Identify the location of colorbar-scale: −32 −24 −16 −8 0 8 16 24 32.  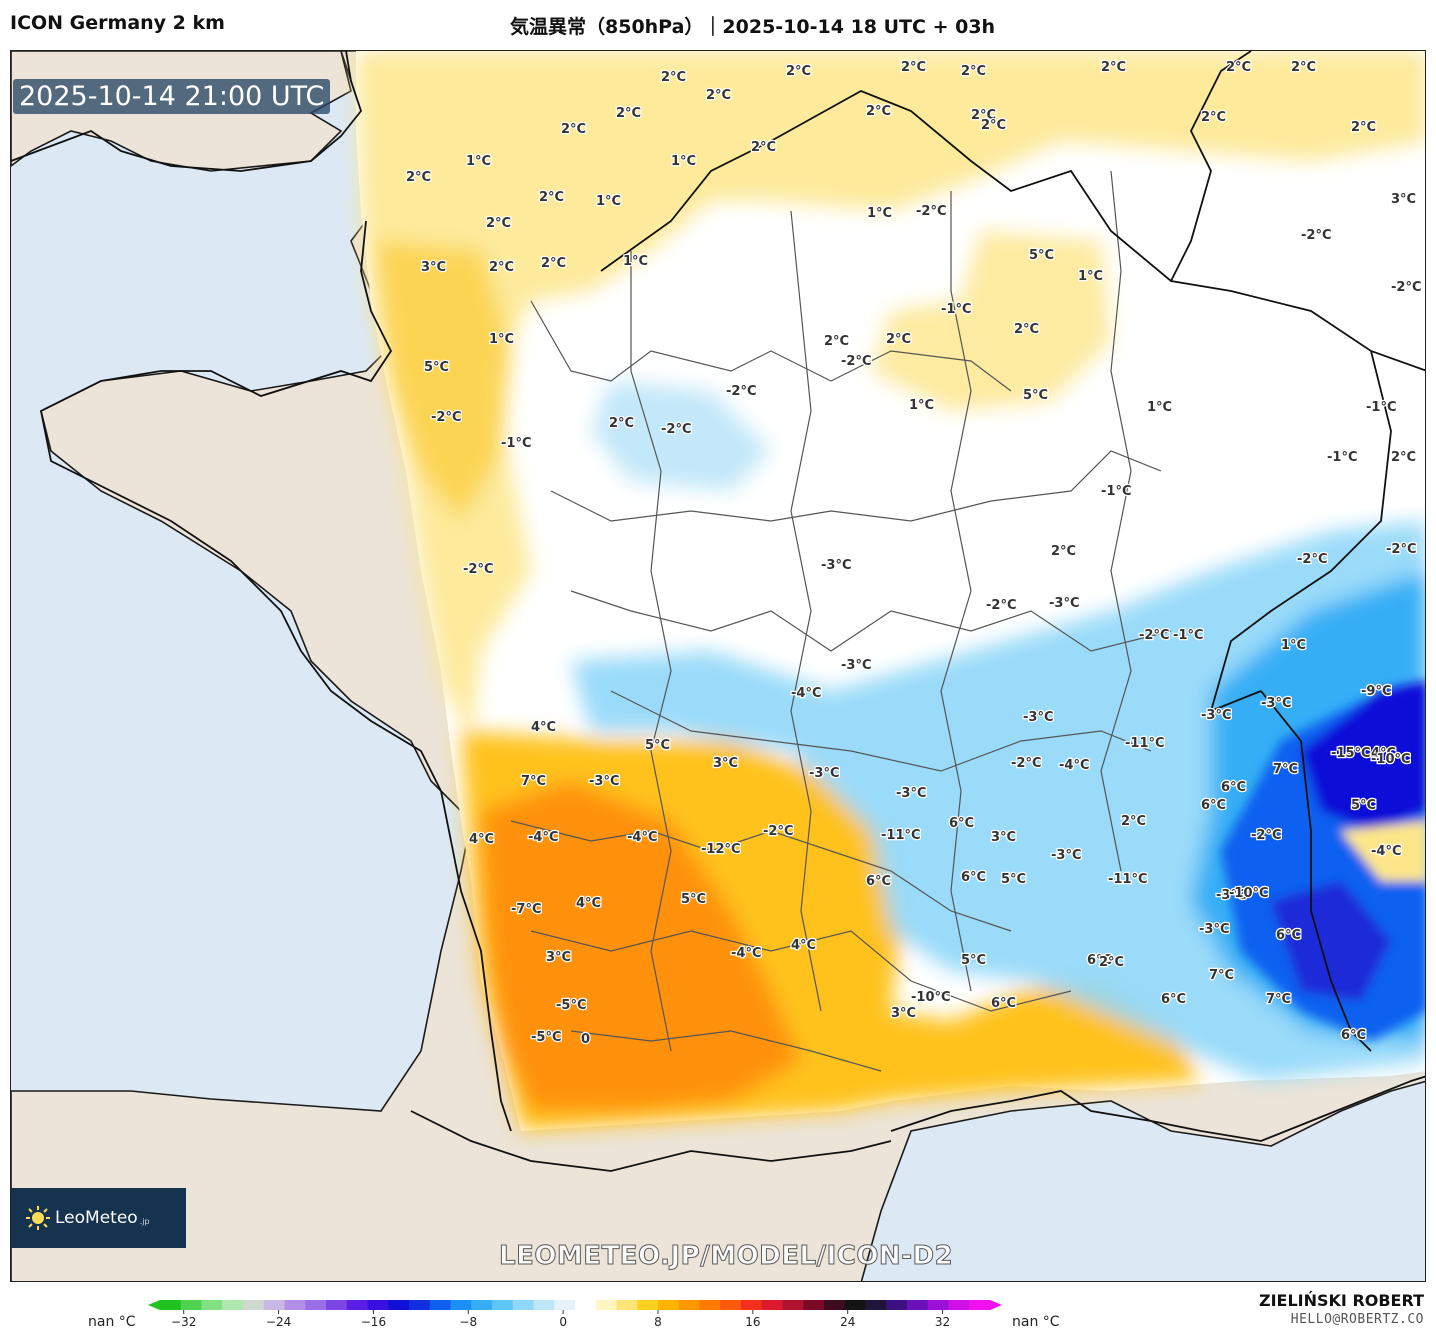
(575, 1314).